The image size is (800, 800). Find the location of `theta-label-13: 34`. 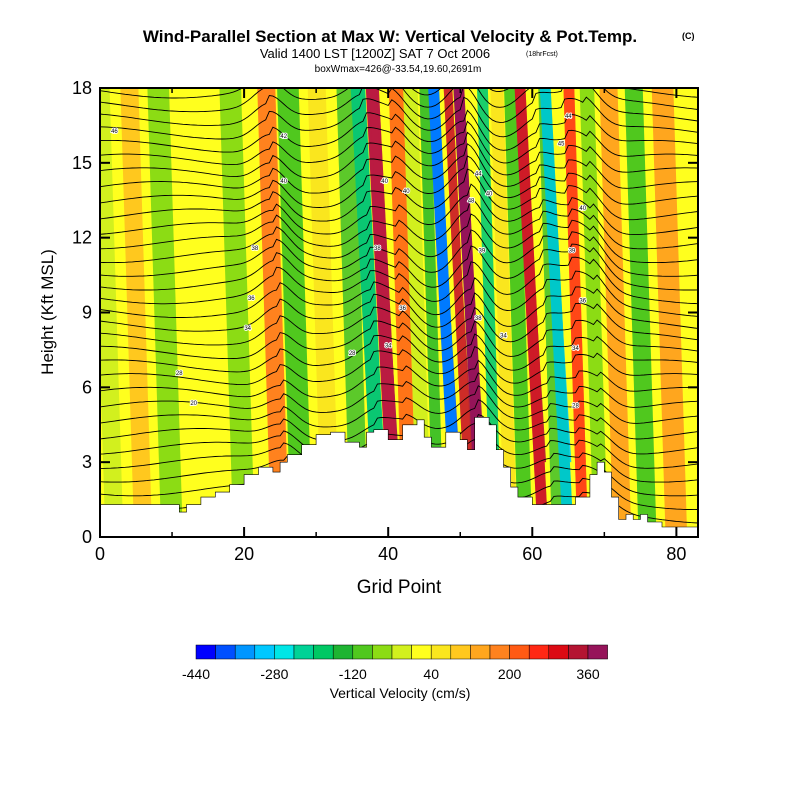

theta-label-13: 34 is located at coordinates (388, 346).